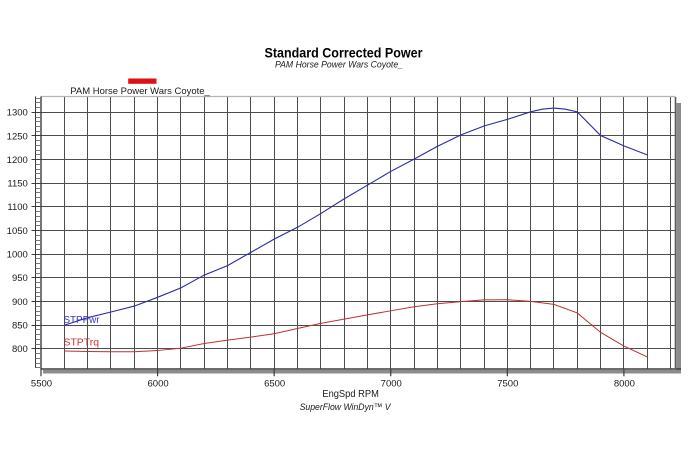 This screenshot has height=464, width=688. What do you see at coordinates (17, 231) in the screenshot?
I see `svg-text: 1050` at bounding box center [17, 231].